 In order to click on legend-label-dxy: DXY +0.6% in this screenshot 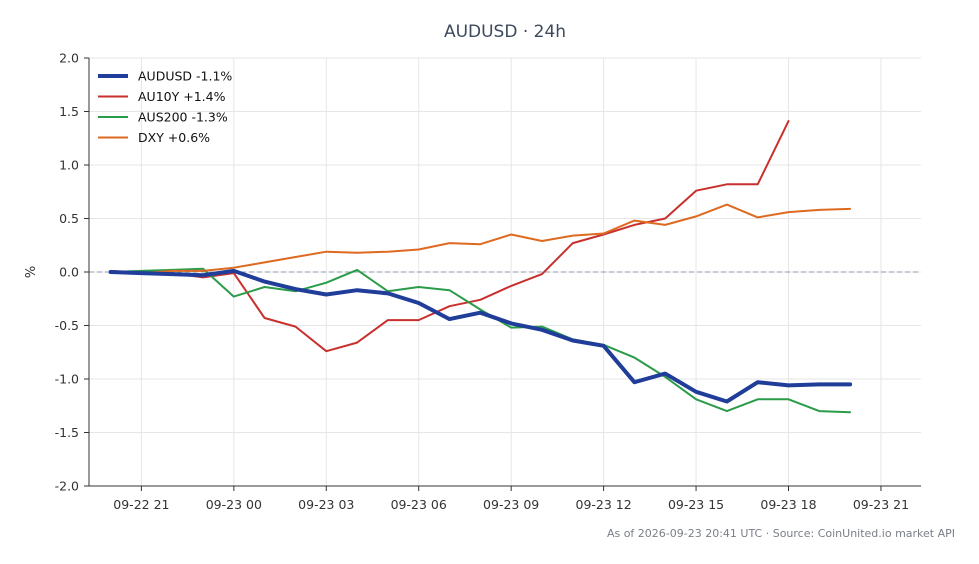, I will do `click(174, 137)`.